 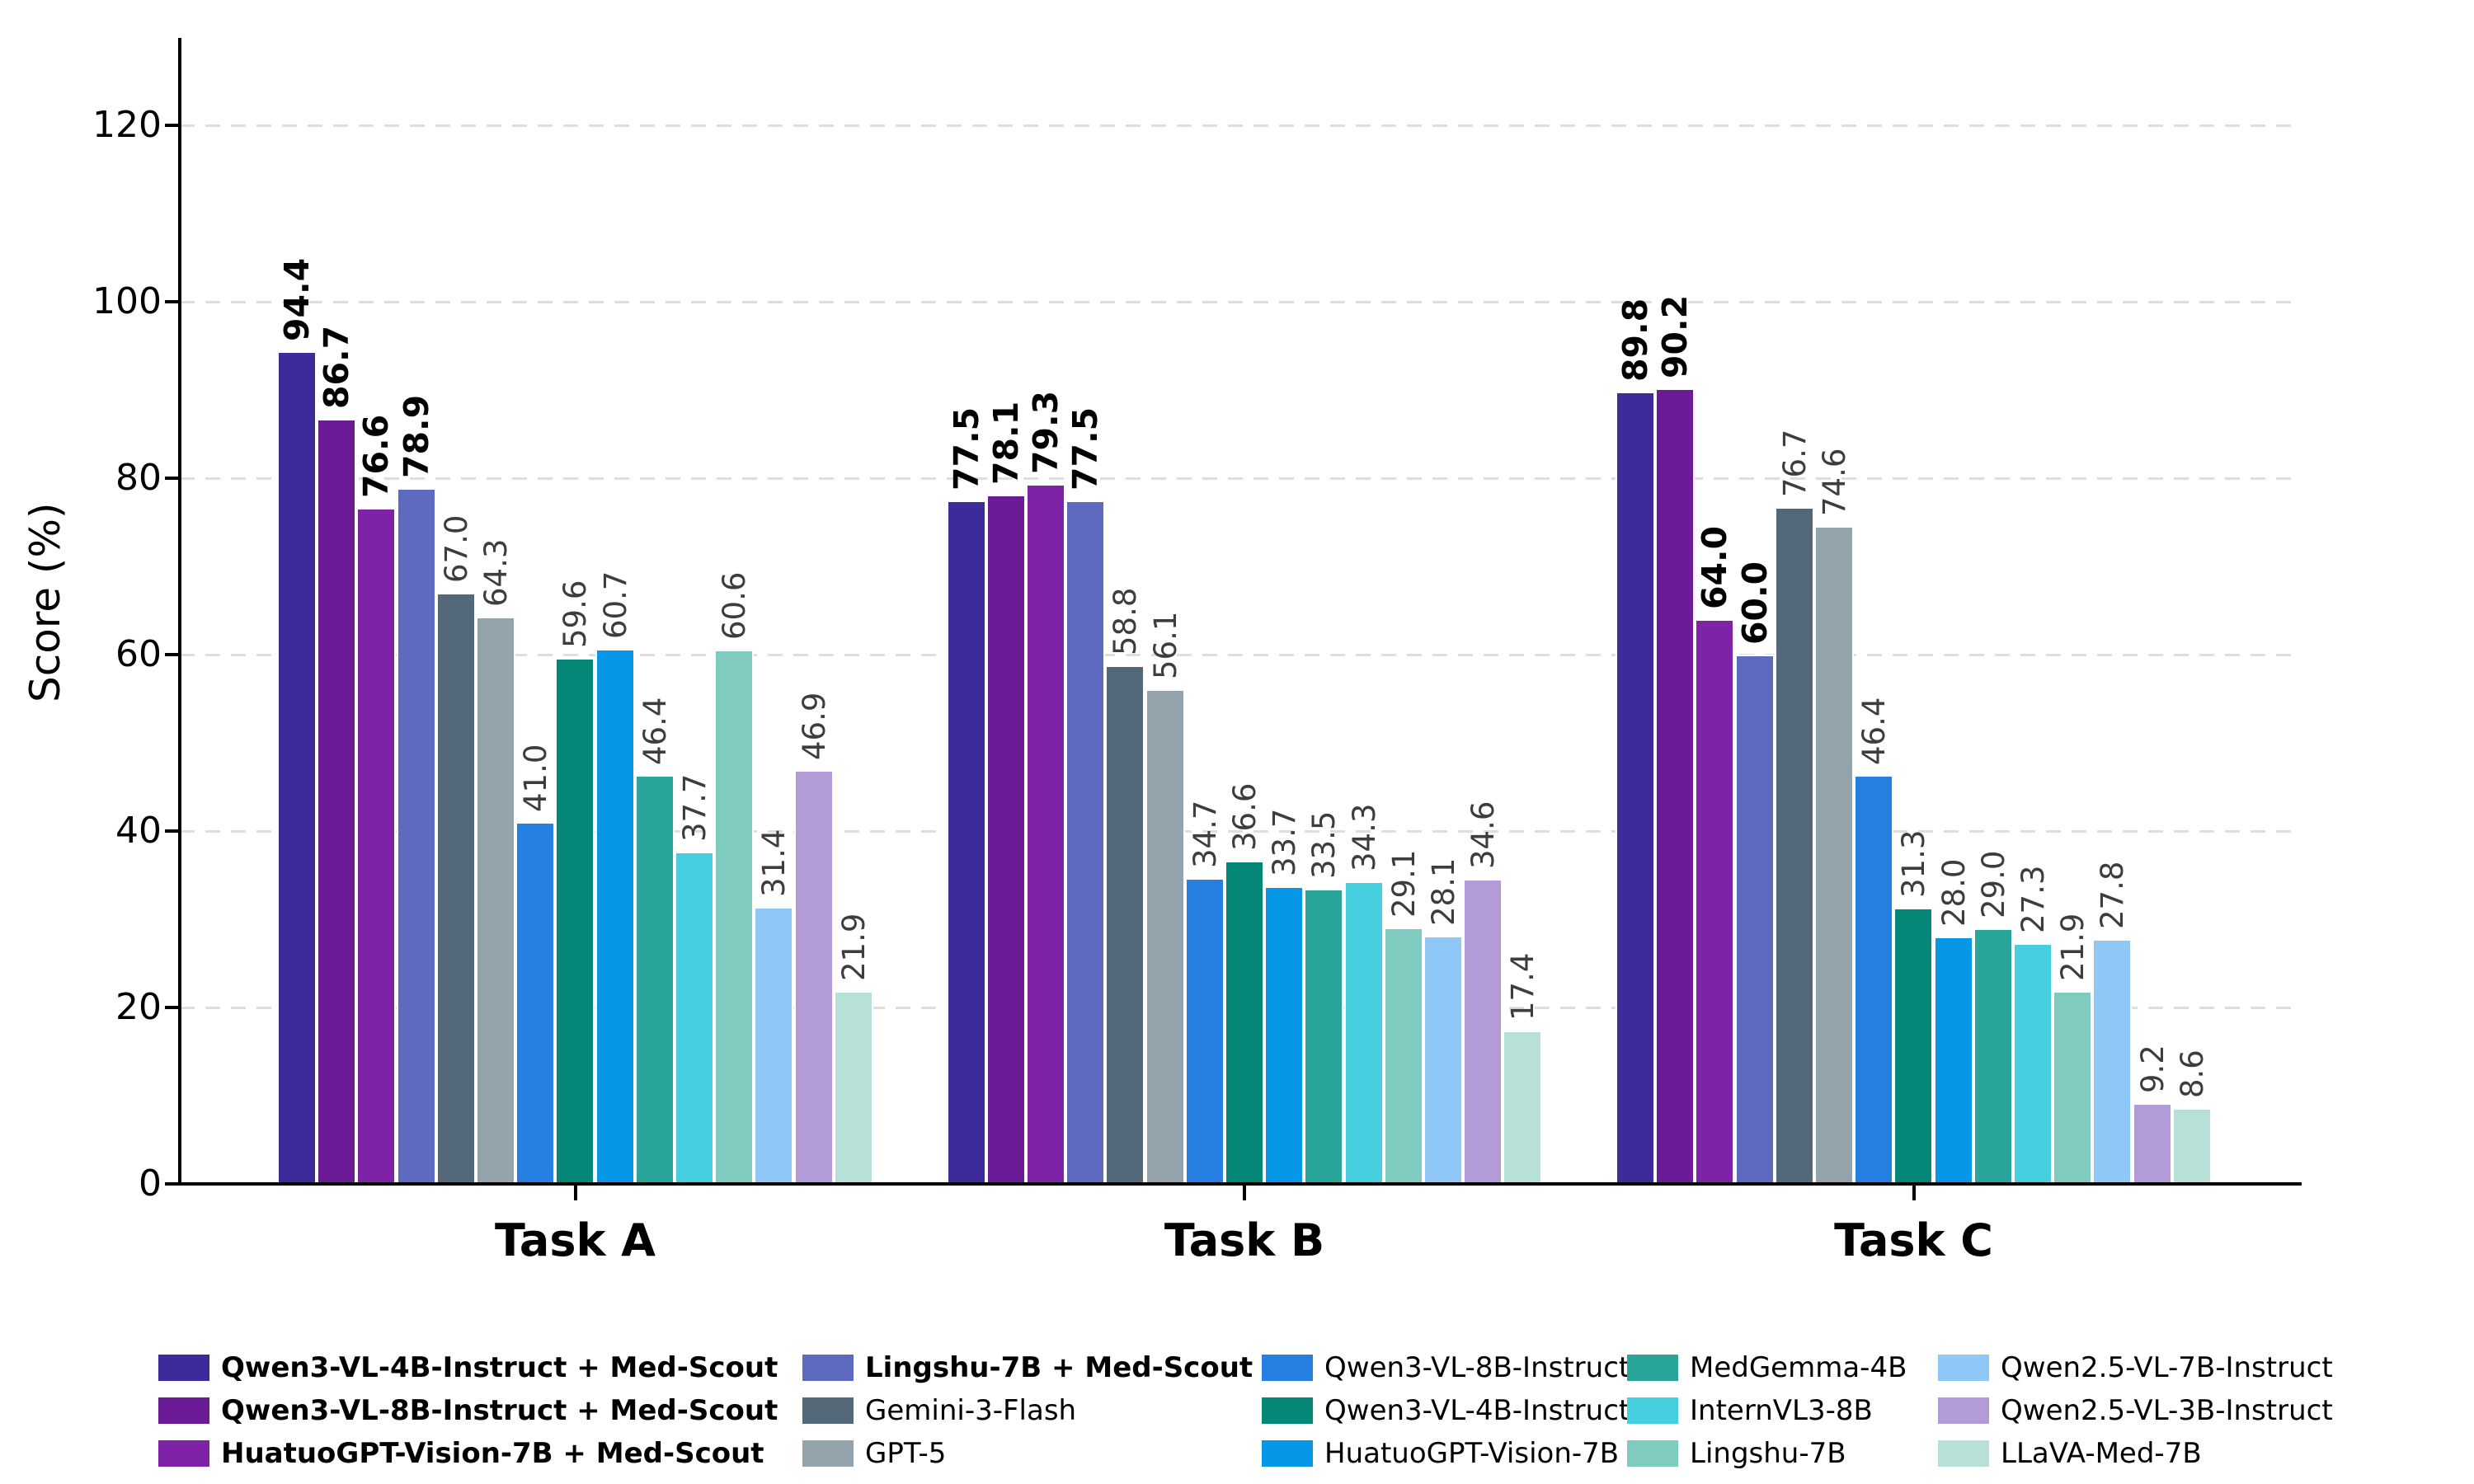 What do you see at coordinates (1834, 855) in the screenshot?
I see `bar-GPT-5-Task C` at bounding box center [1834, 855].